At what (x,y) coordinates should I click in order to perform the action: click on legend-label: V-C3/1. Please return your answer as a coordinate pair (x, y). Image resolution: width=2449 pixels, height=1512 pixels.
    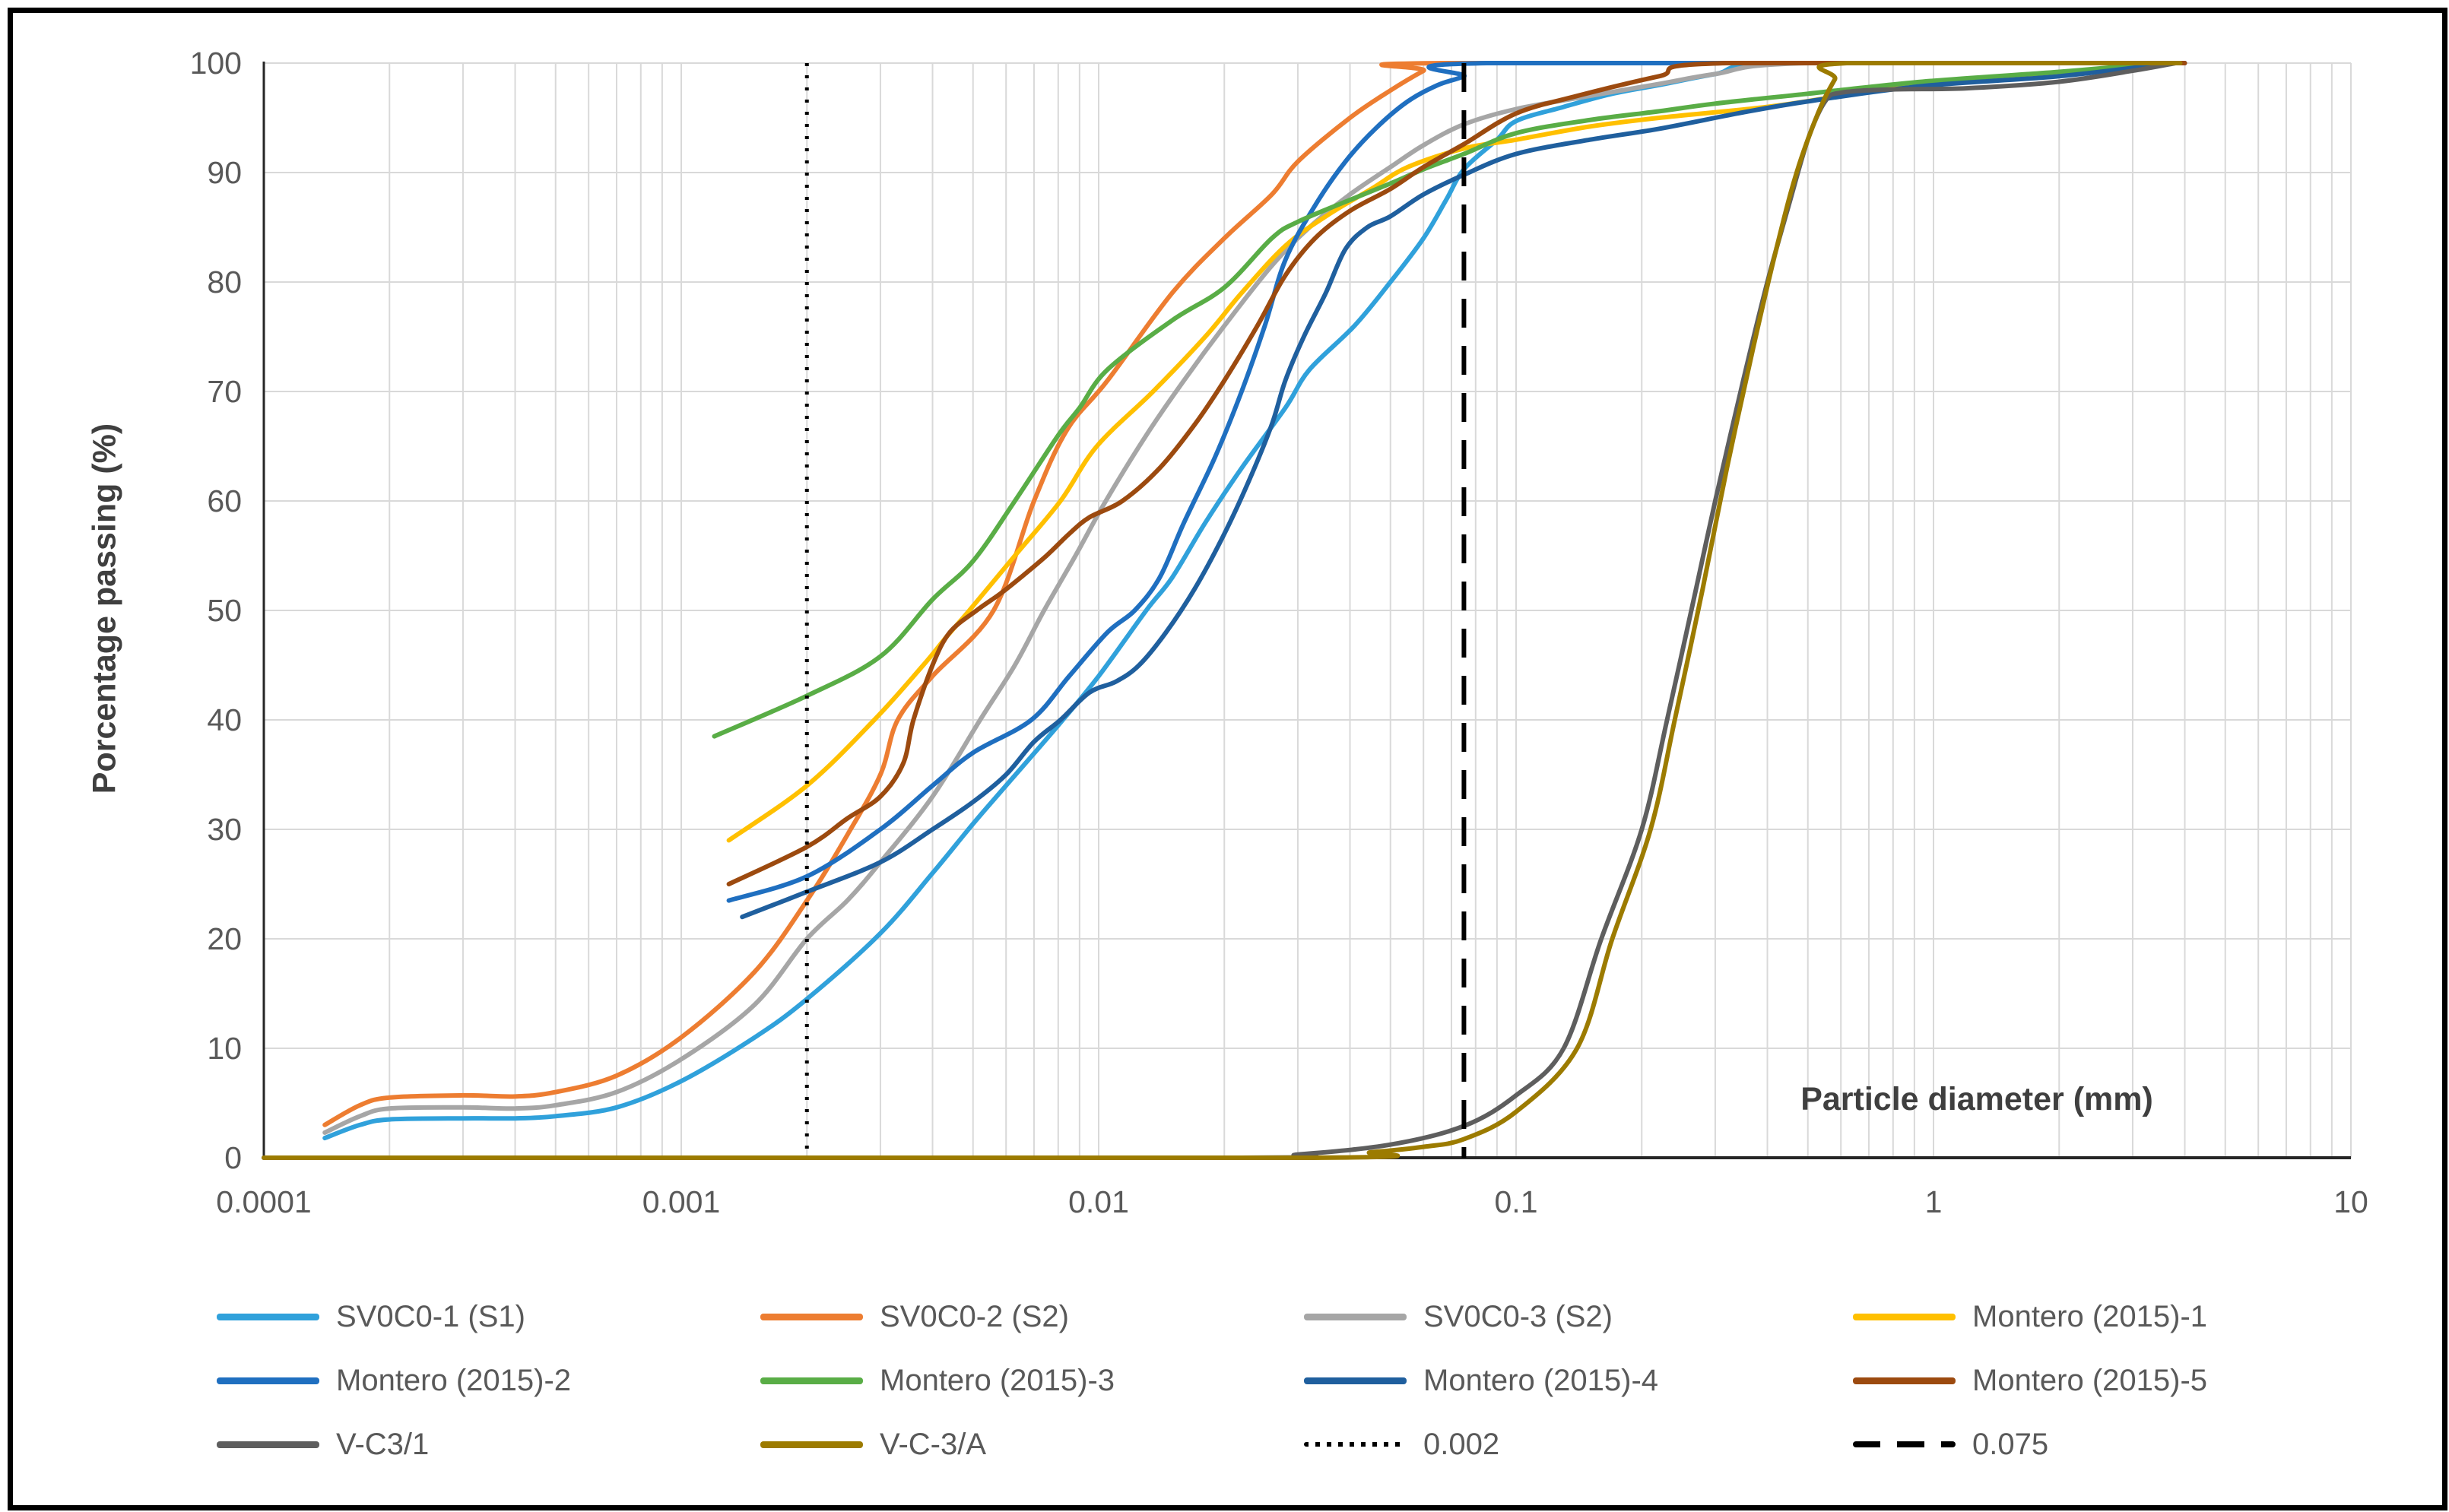
    Looking at the image, I should click on (383, 1444).